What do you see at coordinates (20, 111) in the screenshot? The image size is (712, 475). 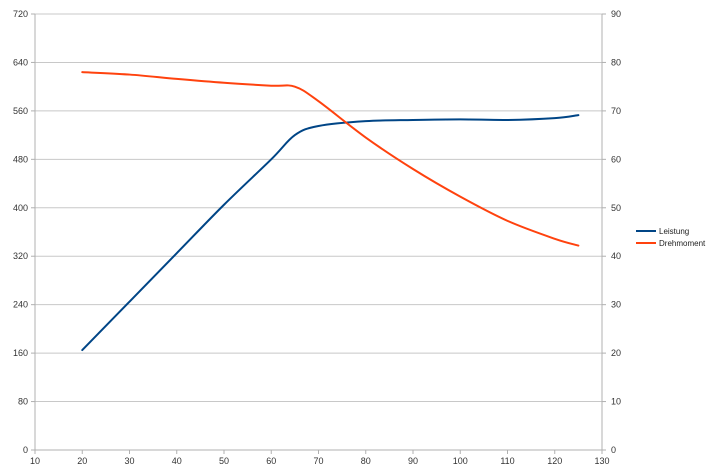 I see `y-tick-label: 560` at bounding box center [20, 111].